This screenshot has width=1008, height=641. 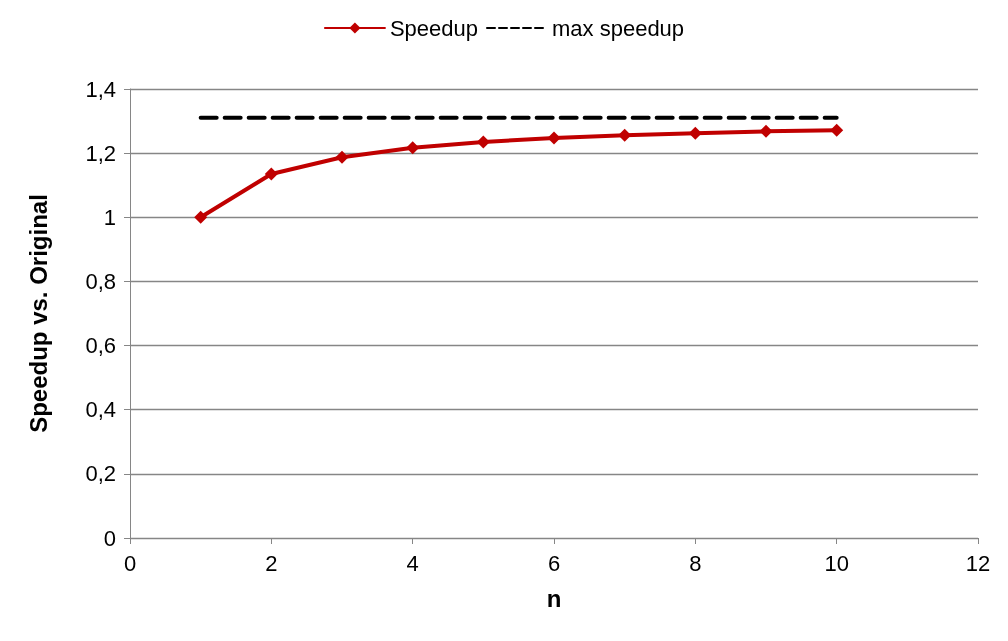 What do you see at coordinates (554, 563) in the screenshot?
I see `x-tick-label: 6` at bounding box center [554, 563].